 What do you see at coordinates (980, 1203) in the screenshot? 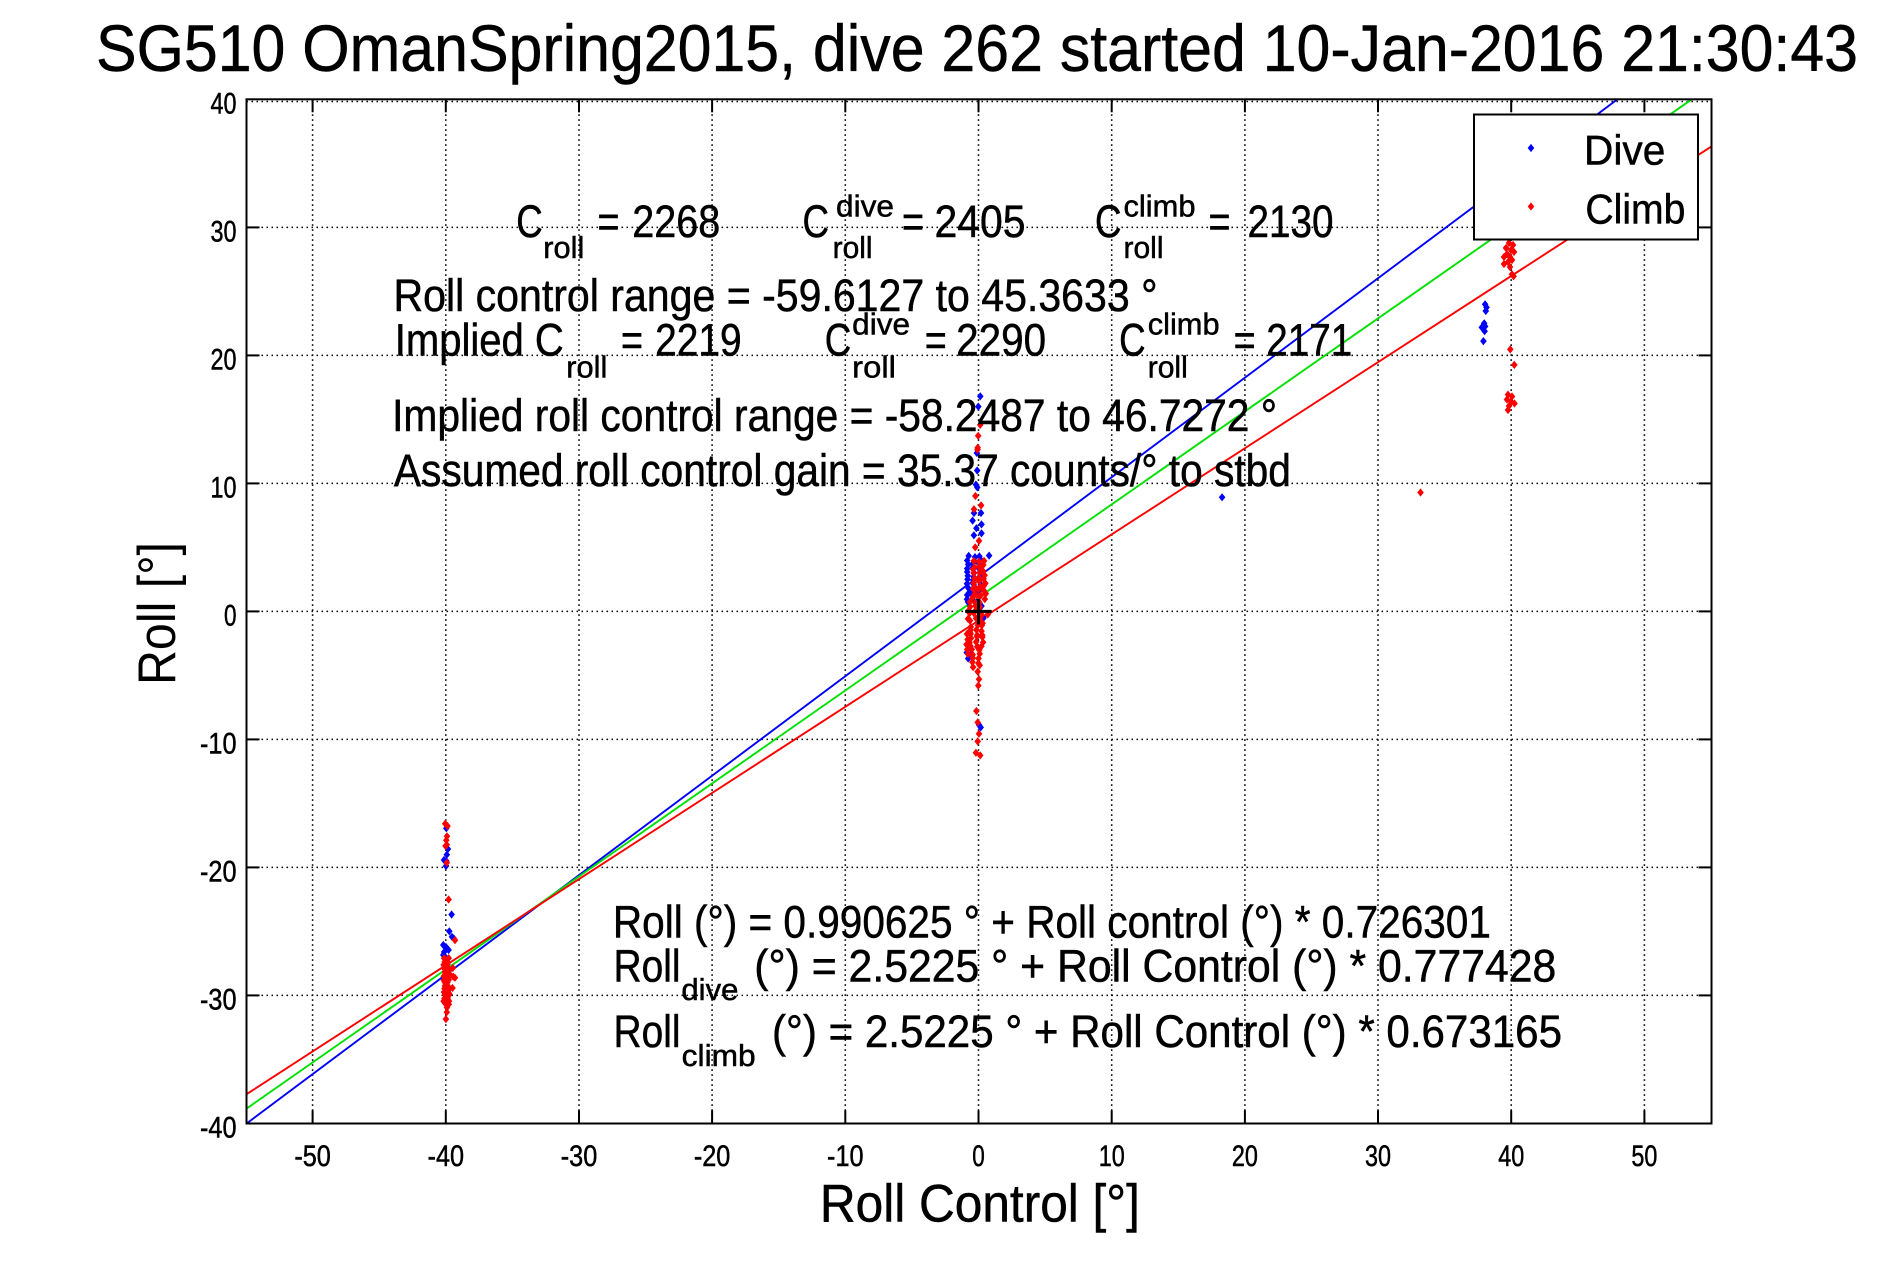
I see `svg-text: Roll Control [°]` at bounding box center [980, 1203].